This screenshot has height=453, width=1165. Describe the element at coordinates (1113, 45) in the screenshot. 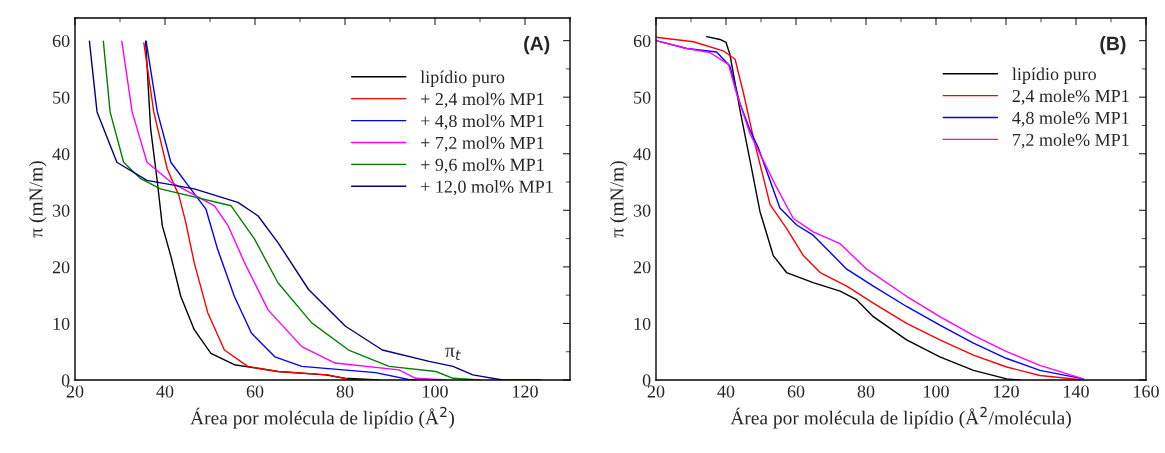

I see `annotation: (B)` at that location.